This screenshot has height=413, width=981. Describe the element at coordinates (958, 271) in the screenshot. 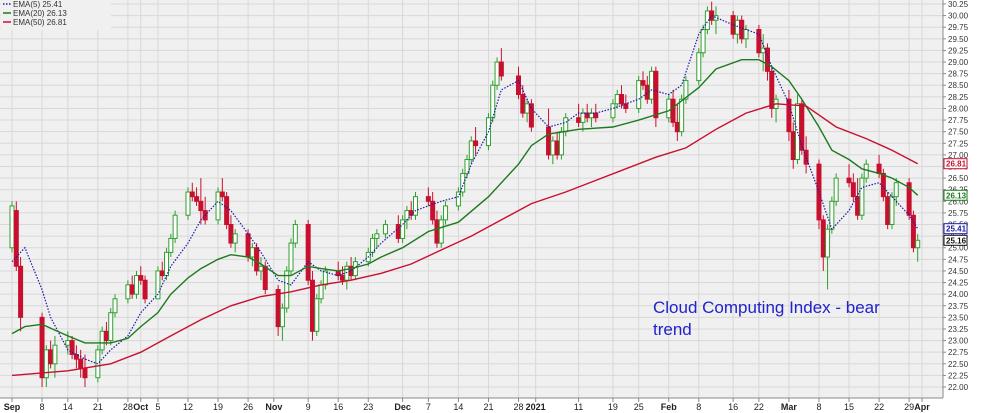

I see `y-tick-label: 24.50` at that location.